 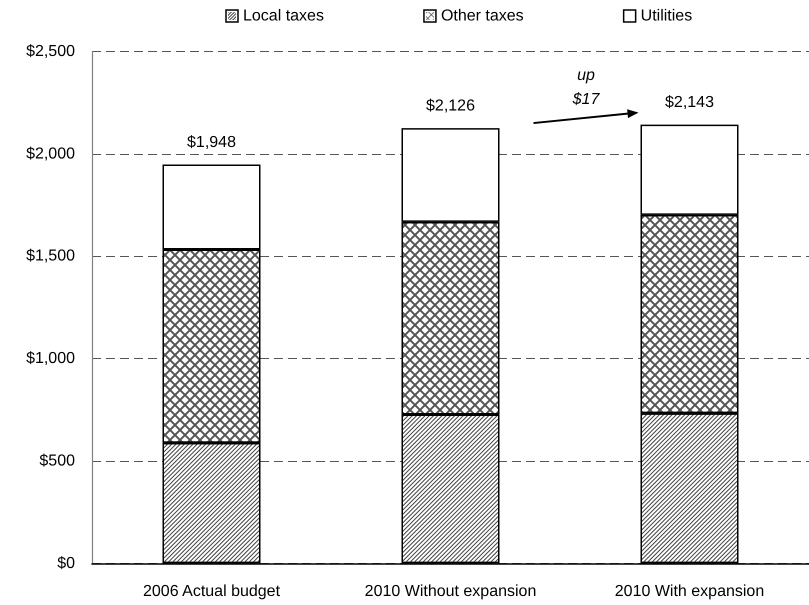 What do you see at coordinates (283, 16) in the screenshot?
I see `legend-label: Local taxes` at bounding box center [283, 16].